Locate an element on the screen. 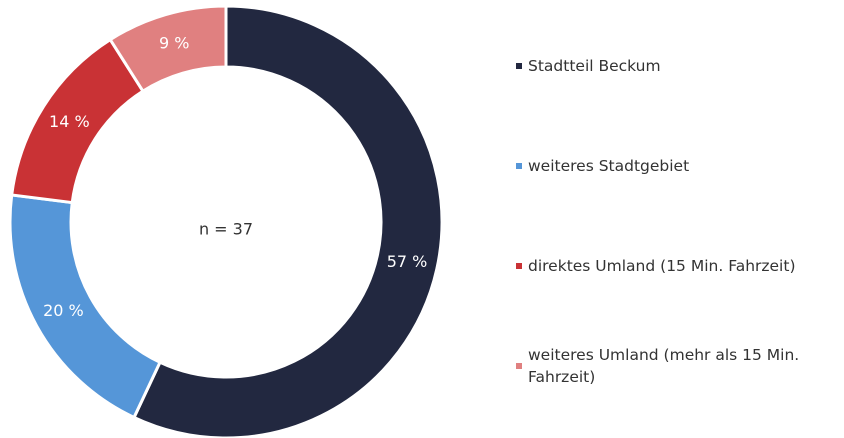 The width and height of the screenshot is (844, 438). data-label: 9 % is located at coordinates (174, 42).